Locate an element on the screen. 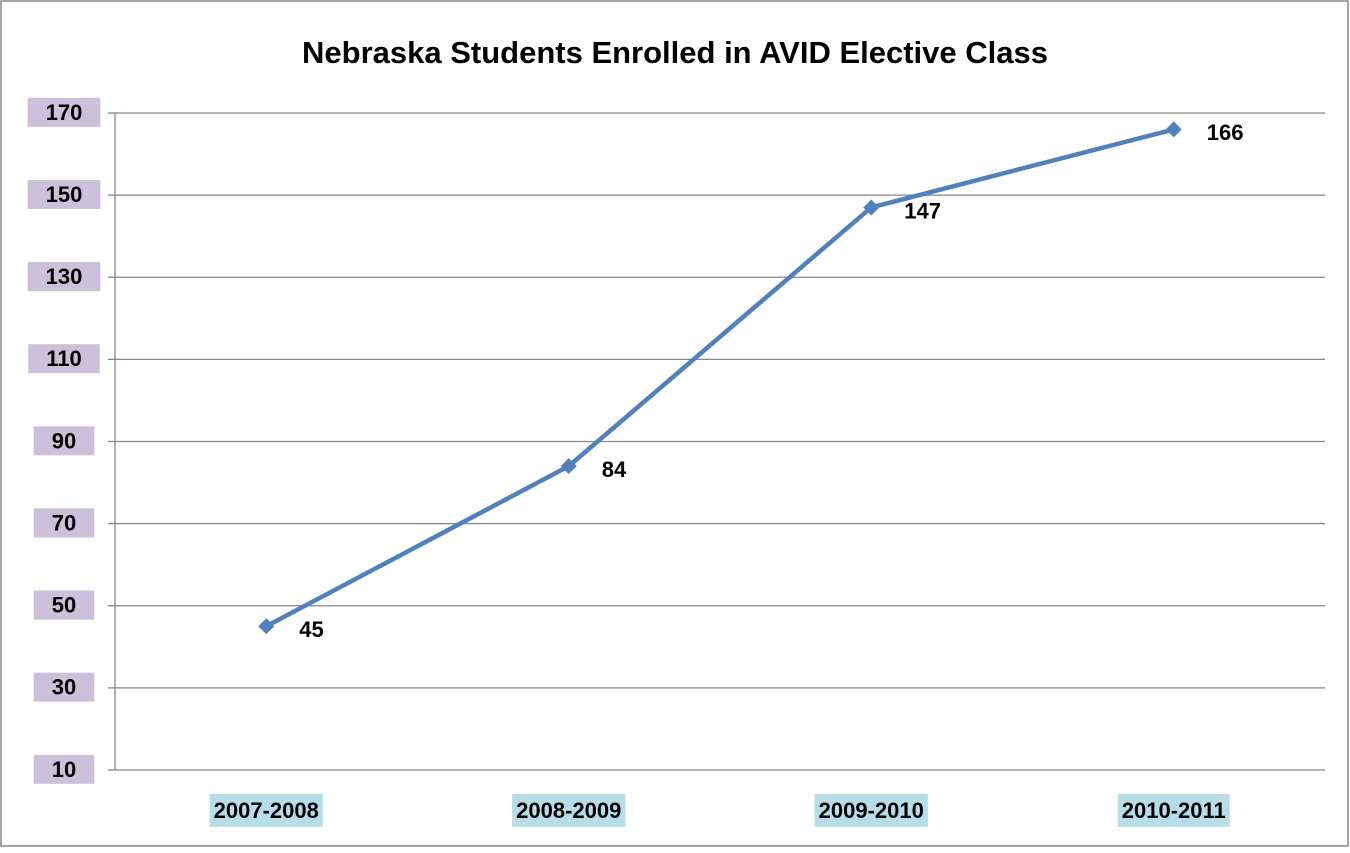  x-tick-label: 2009-2010 is located at coordinates (871, 810).